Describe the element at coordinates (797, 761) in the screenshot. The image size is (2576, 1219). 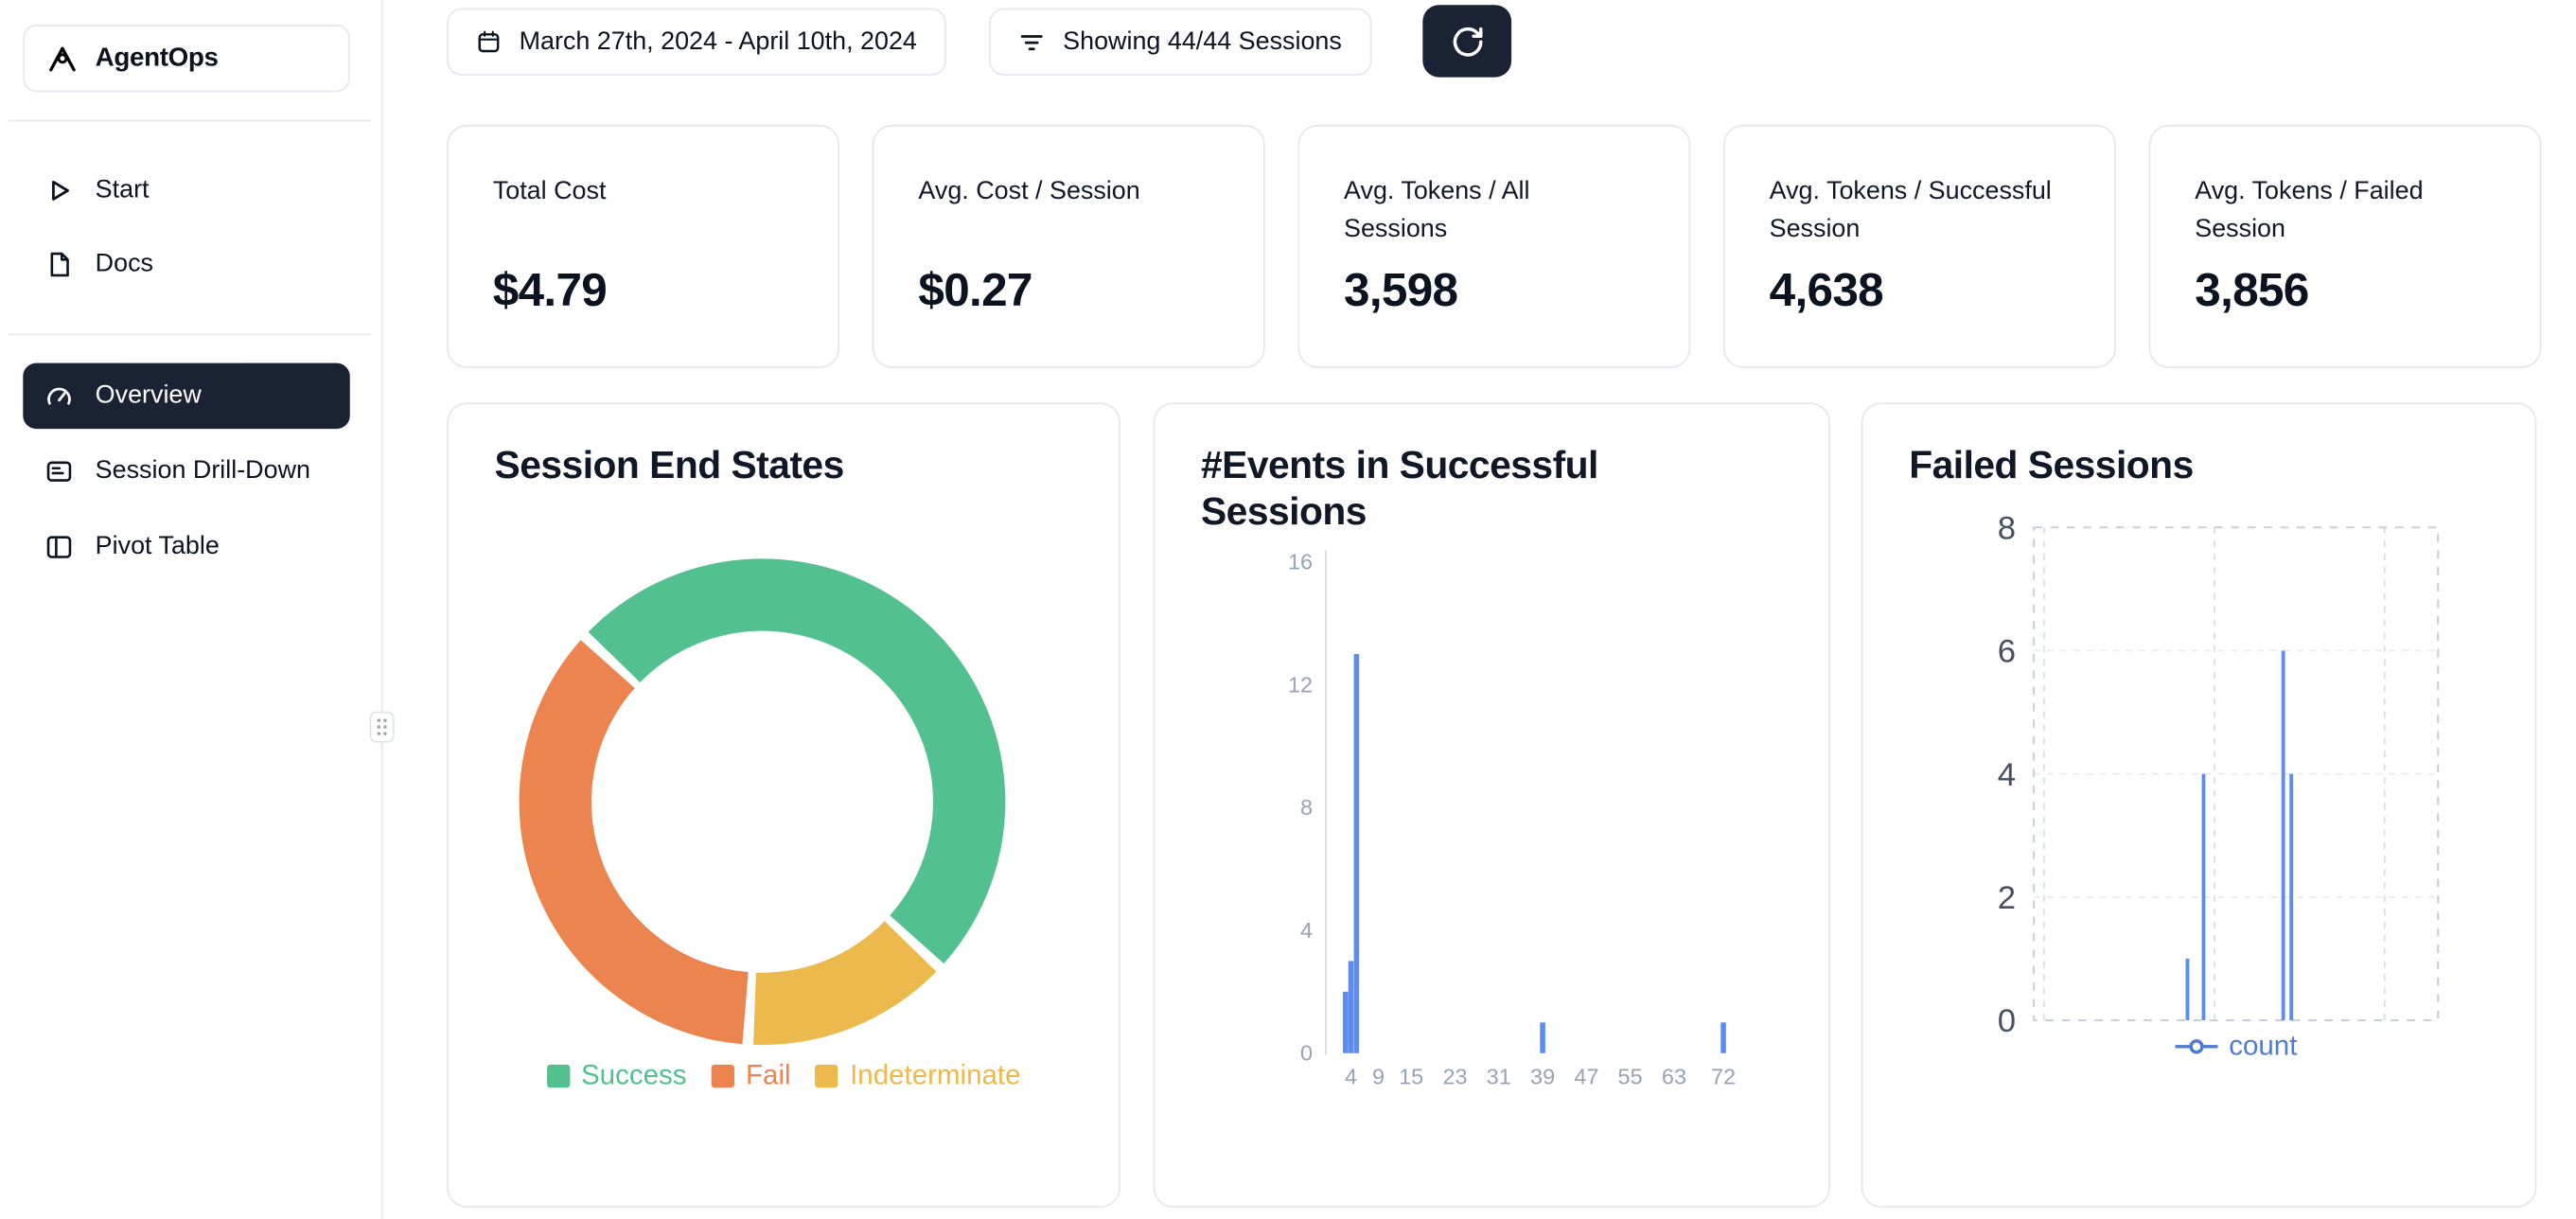
I see `donut-slice-success` at that location.